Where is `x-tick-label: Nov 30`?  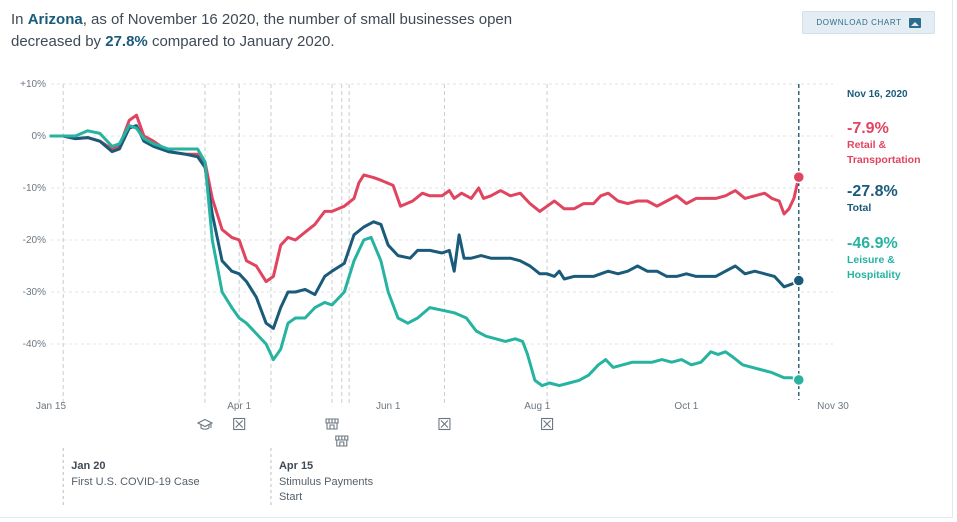
x-tick-label: Nov 30 is located at coordinates (833, 406).